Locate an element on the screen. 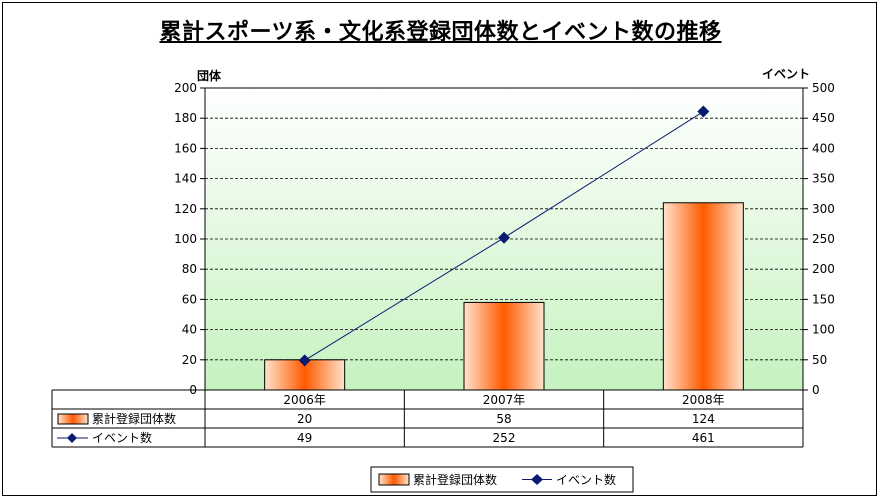 The width and height of the screenshot is (881, 500). y-left-tick-label: 160 is located at coordinates (185, 148).